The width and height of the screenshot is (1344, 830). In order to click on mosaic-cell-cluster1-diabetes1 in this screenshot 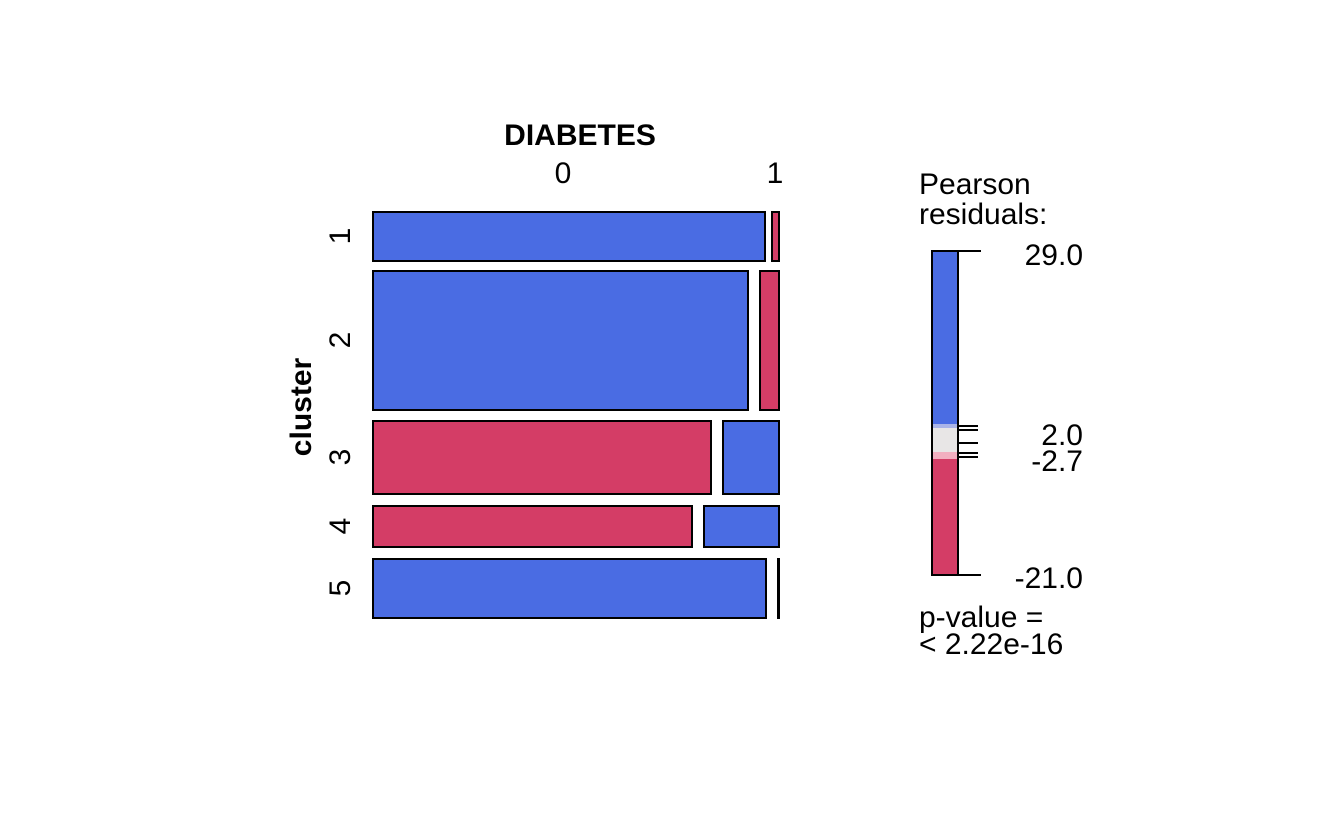, I will do `click(775, 236)`.